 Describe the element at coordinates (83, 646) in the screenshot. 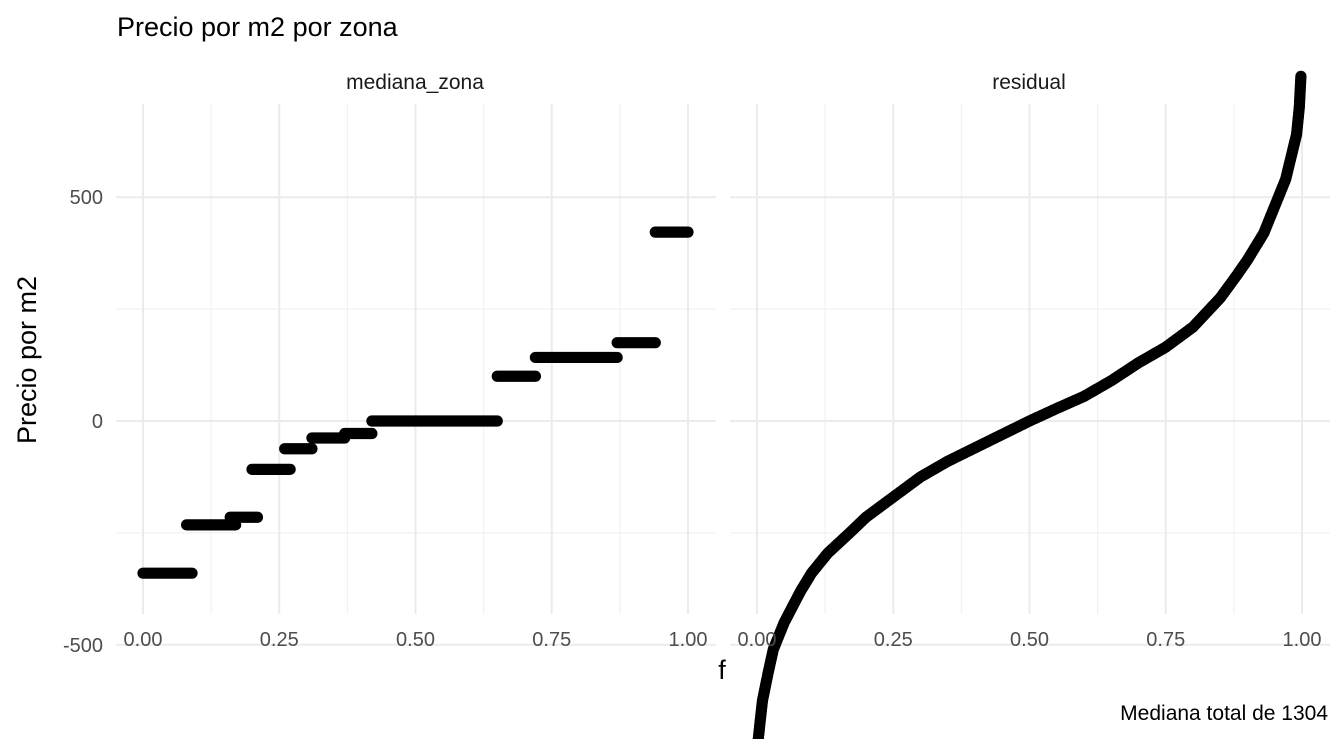

I see `y-tick-label: -500` at that location.